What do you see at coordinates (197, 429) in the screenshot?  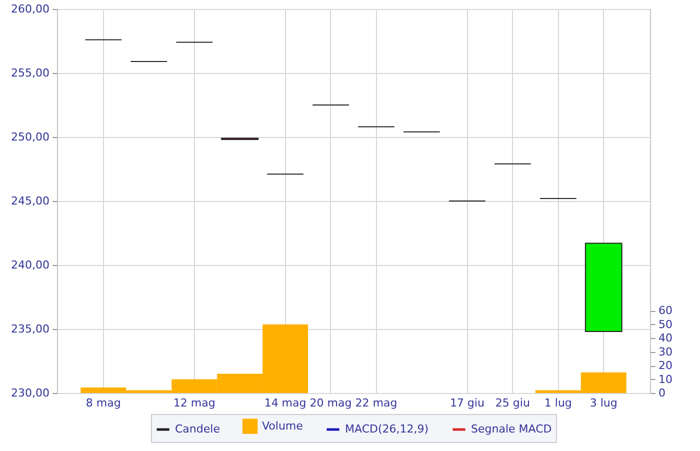 I see `legend-label: Candele` at bounding box center [197, 429].